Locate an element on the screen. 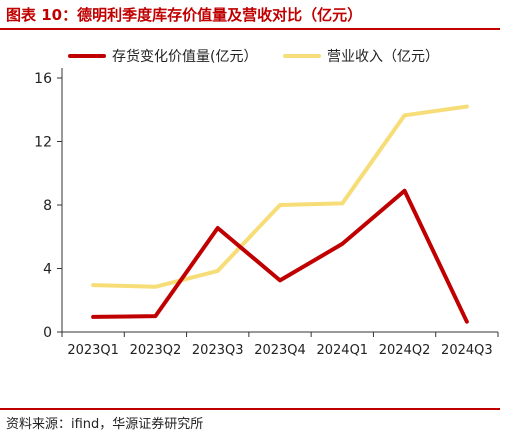 This screenshot has width=527, height=439. y-tick-label: 4 is located at coordinates (47, 270).